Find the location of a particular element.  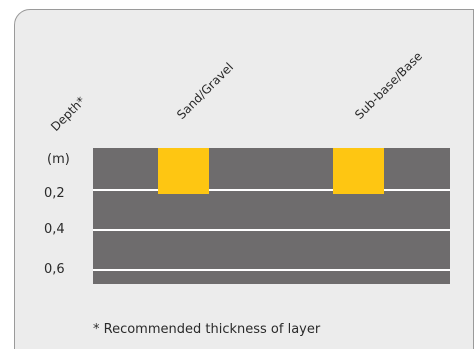

depth-tick-0-4: 0,4 is located at coordinates (54, 229).